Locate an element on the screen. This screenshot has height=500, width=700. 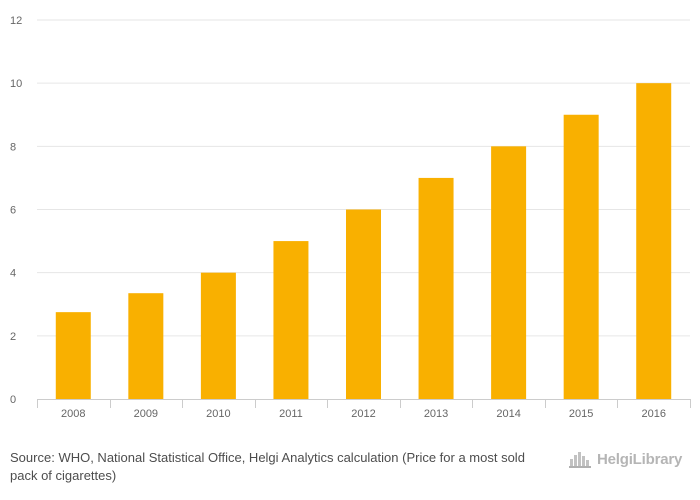
source-label: Source: is located at coordinates (32, 457).